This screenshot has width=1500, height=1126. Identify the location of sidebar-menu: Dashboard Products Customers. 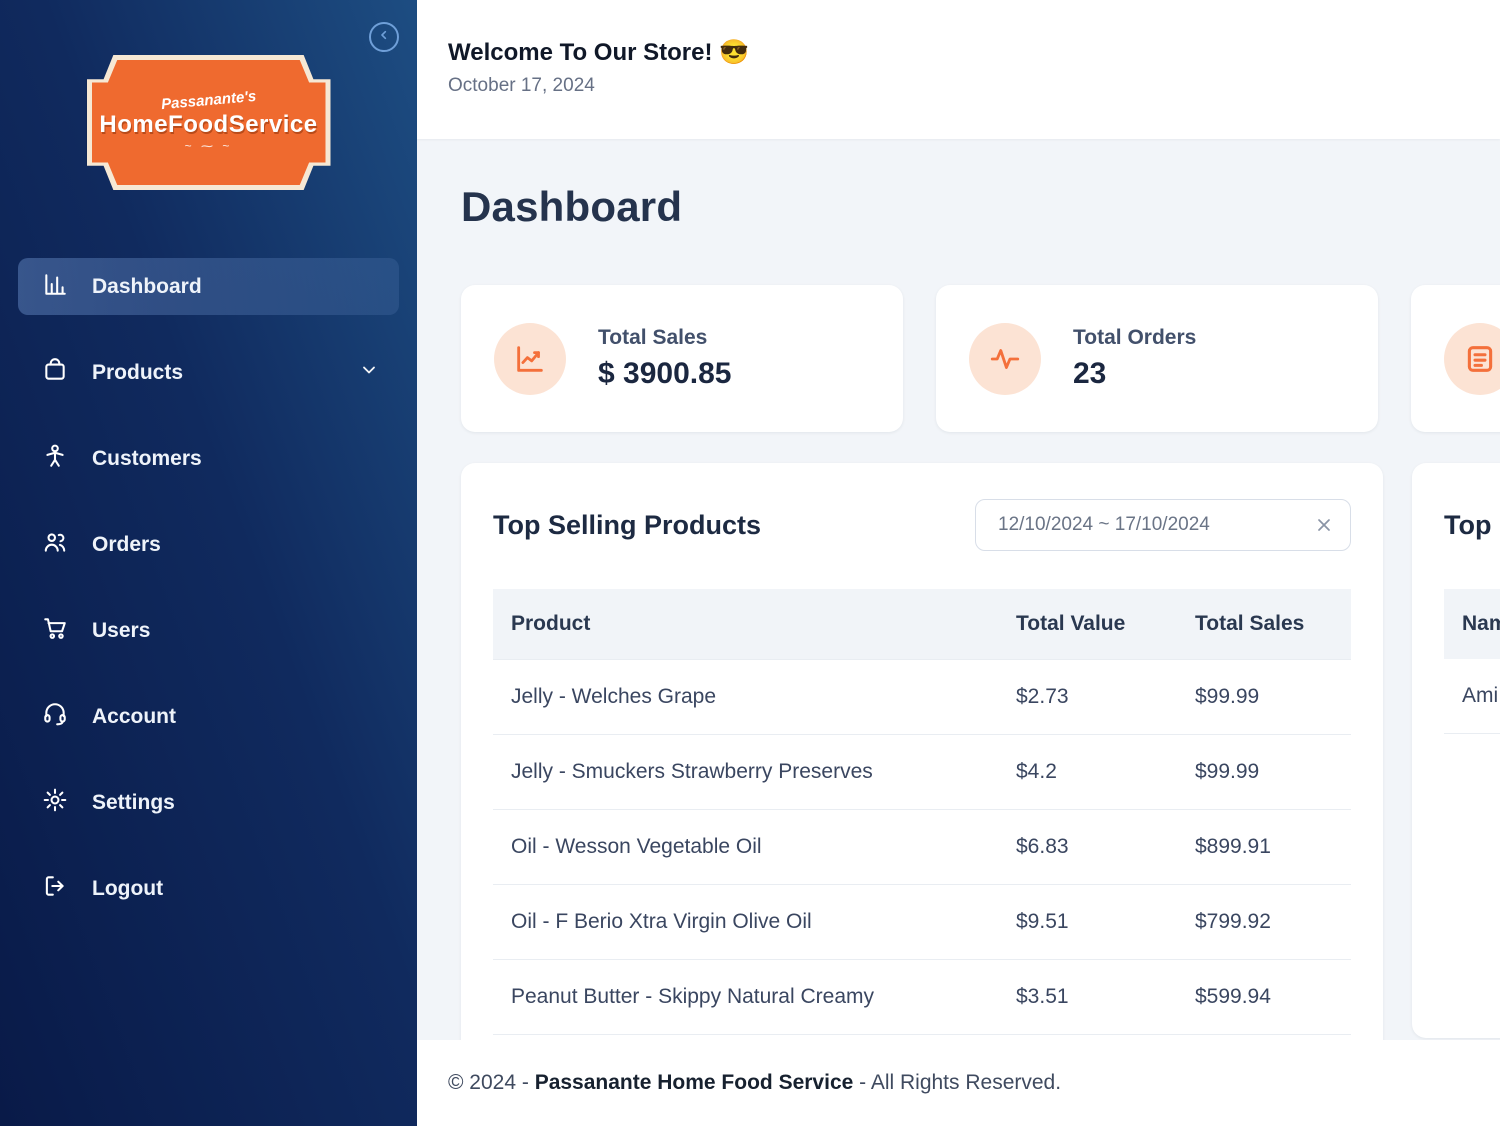
(208, 587).